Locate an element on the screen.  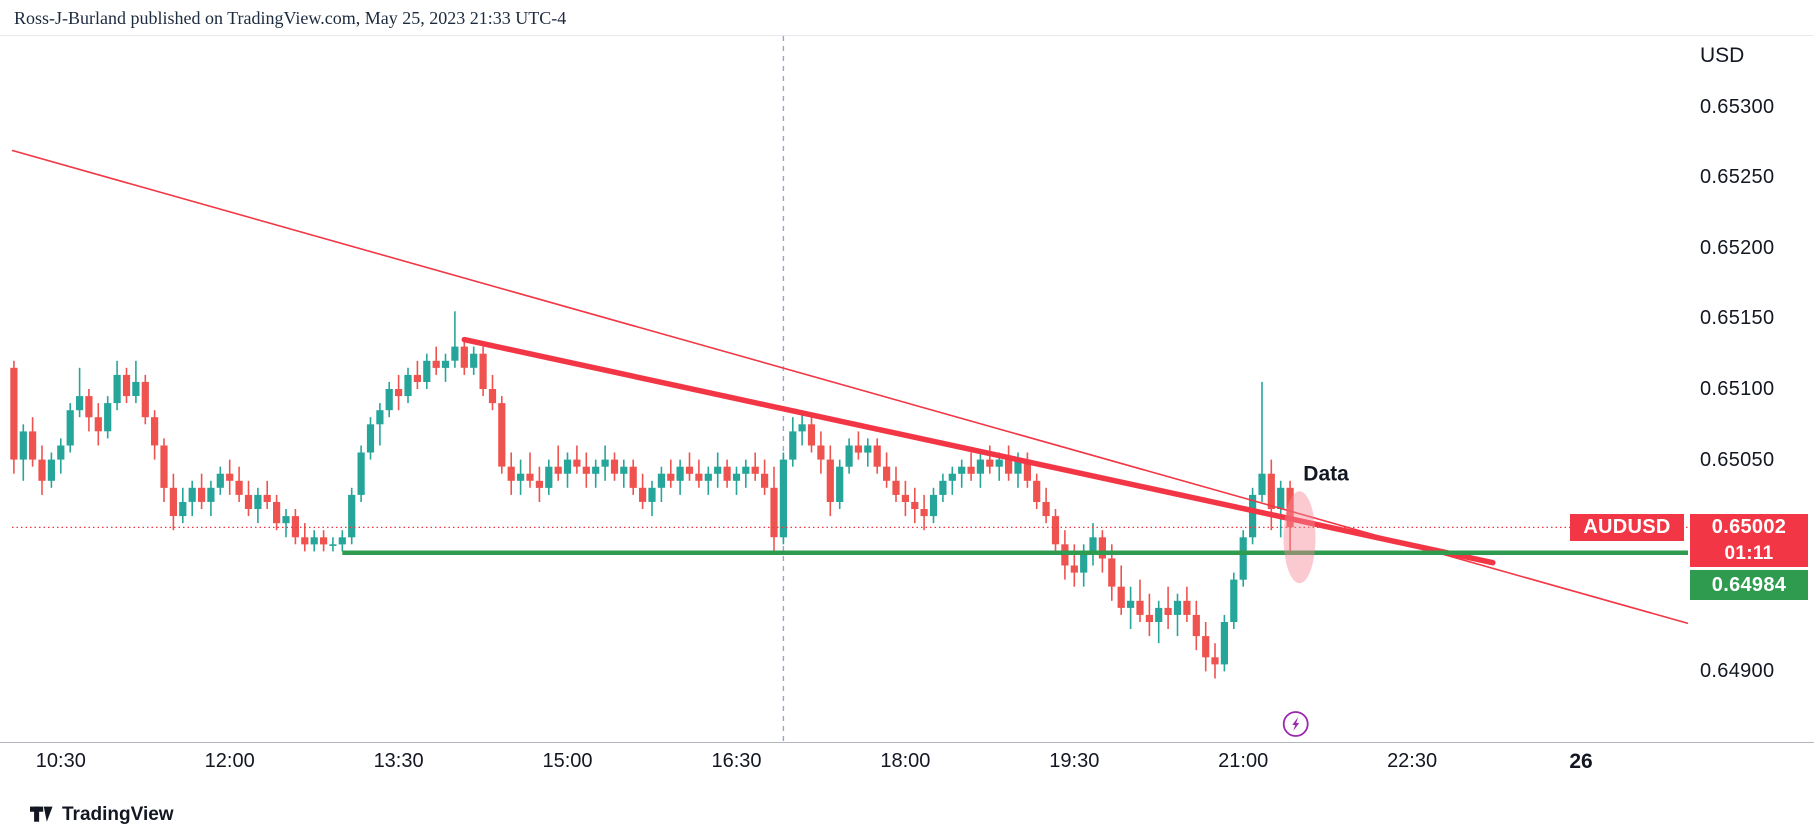
tradingview-branding: TradingView is located at coordinates (102, 815).